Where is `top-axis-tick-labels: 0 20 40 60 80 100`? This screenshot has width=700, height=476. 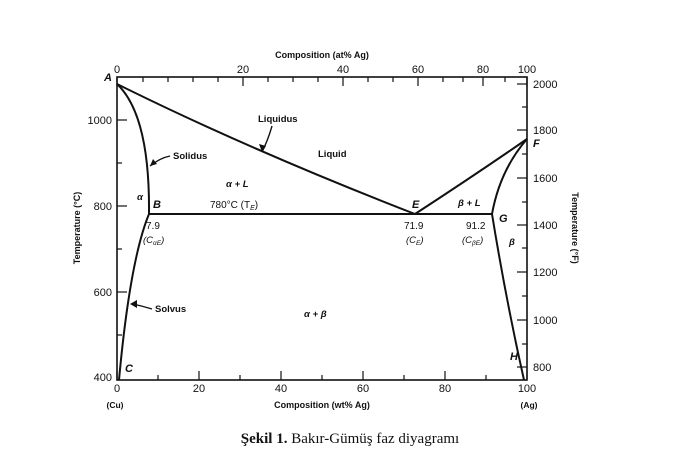 top-axis-tick-labels: 0 20 40 60 80 100 is located at coordinates (325, 70).